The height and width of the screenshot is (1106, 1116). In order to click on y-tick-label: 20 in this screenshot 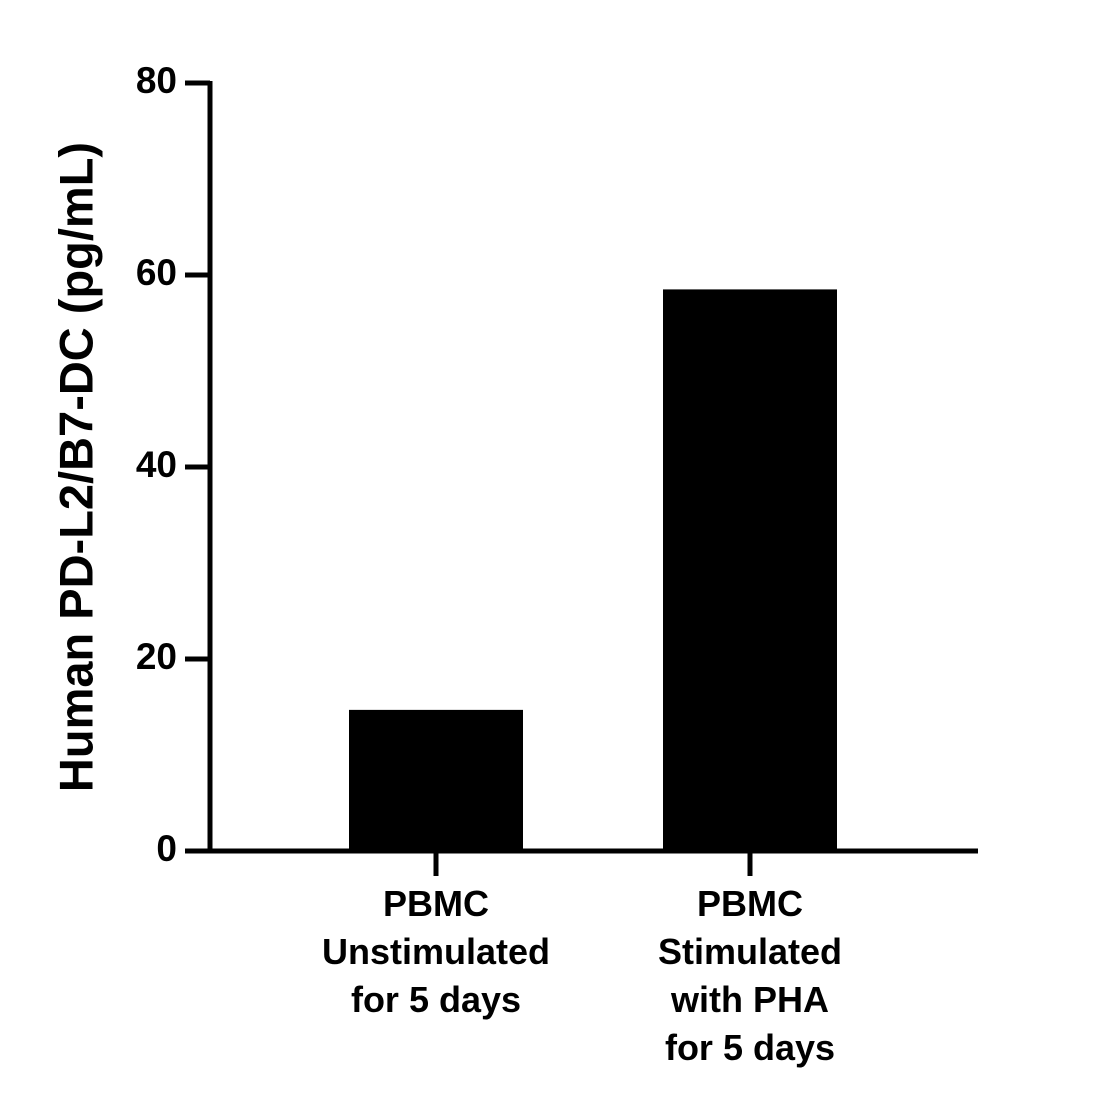, I will do `click(156, 656)`.